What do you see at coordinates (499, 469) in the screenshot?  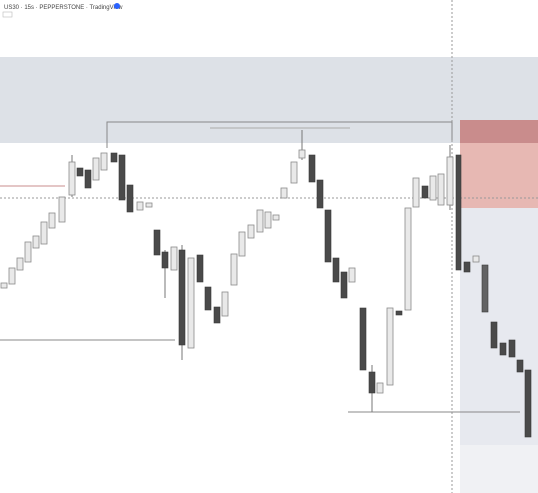 I see `target-zone-lower` at bounding box center [499, 469].